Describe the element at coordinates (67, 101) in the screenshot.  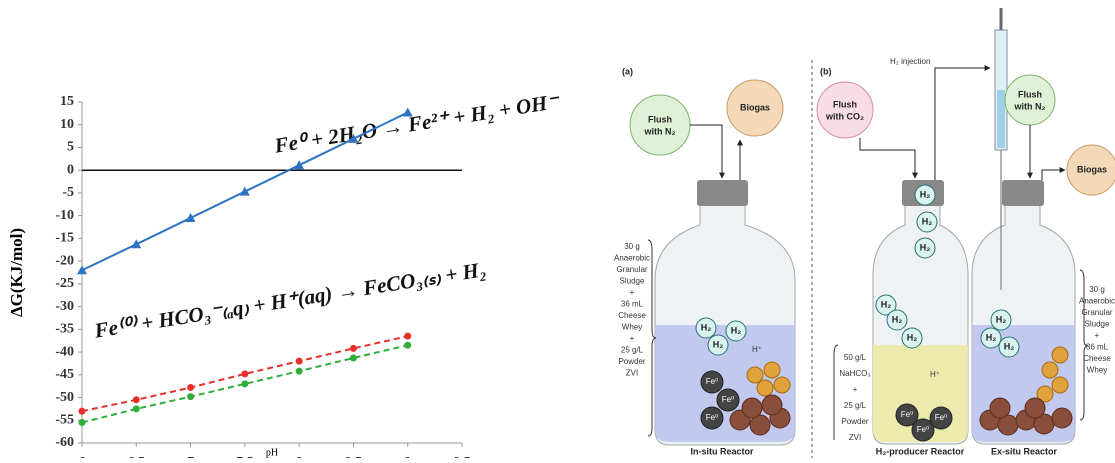
I see `y-tick-label: 15` at that location.